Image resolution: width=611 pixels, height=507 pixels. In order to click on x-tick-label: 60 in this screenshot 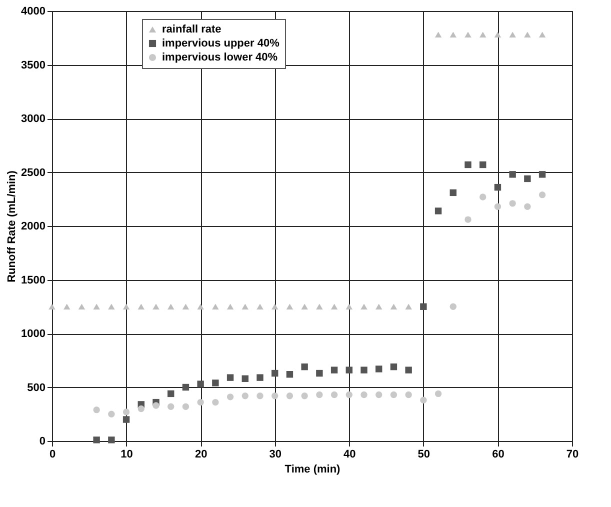, I will do `click(498, 454)`.